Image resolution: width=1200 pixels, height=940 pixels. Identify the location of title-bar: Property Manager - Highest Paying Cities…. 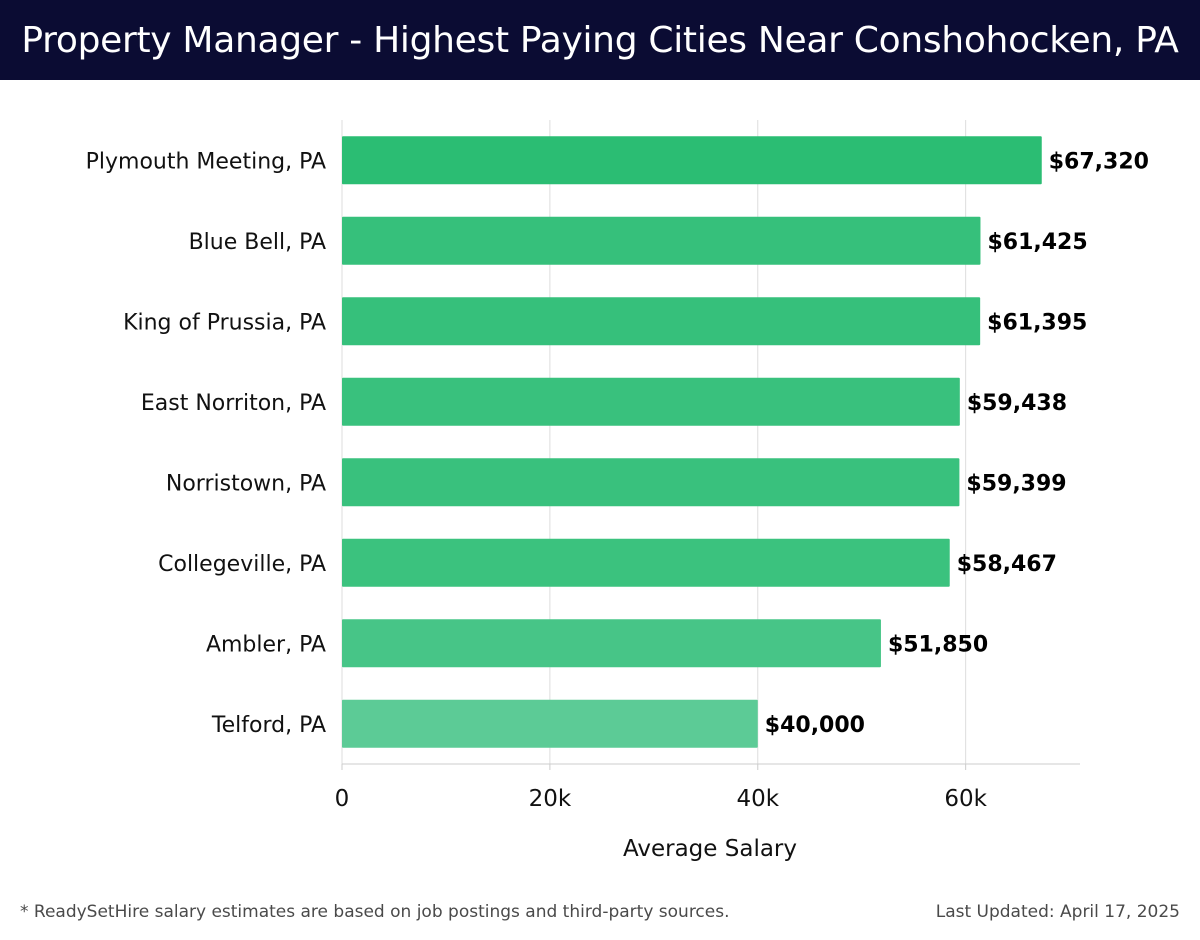
(600, 40).